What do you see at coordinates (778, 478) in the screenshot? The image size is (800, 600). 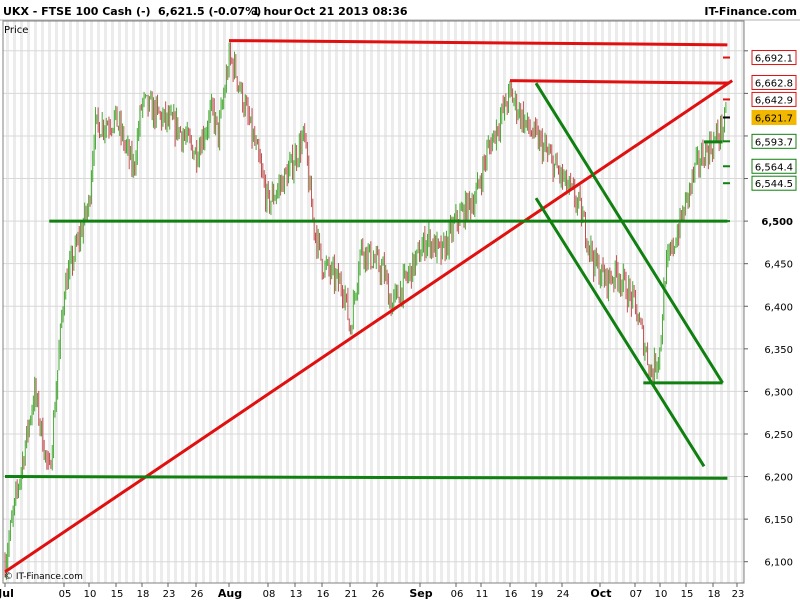 I see `y-tick-label: 6,200` at bounding box center [778, 478].